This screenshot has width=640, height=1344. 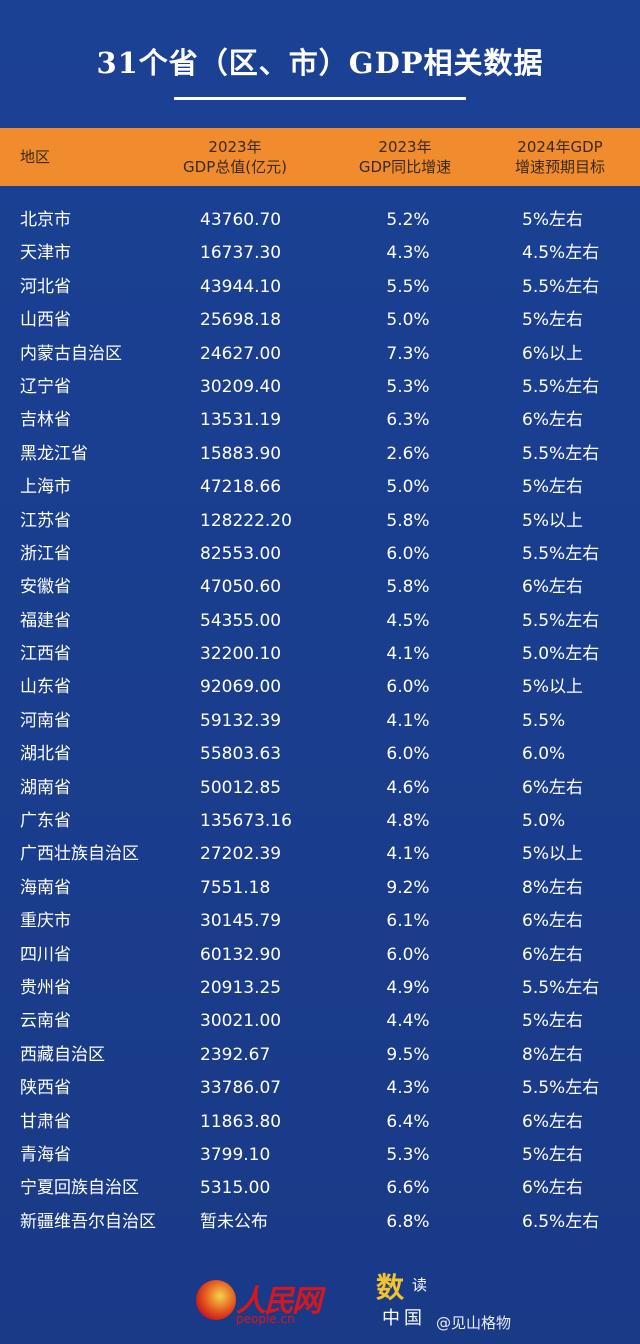 I want to click on region-name-cell: 湖北省, so click(x=45, y=754).